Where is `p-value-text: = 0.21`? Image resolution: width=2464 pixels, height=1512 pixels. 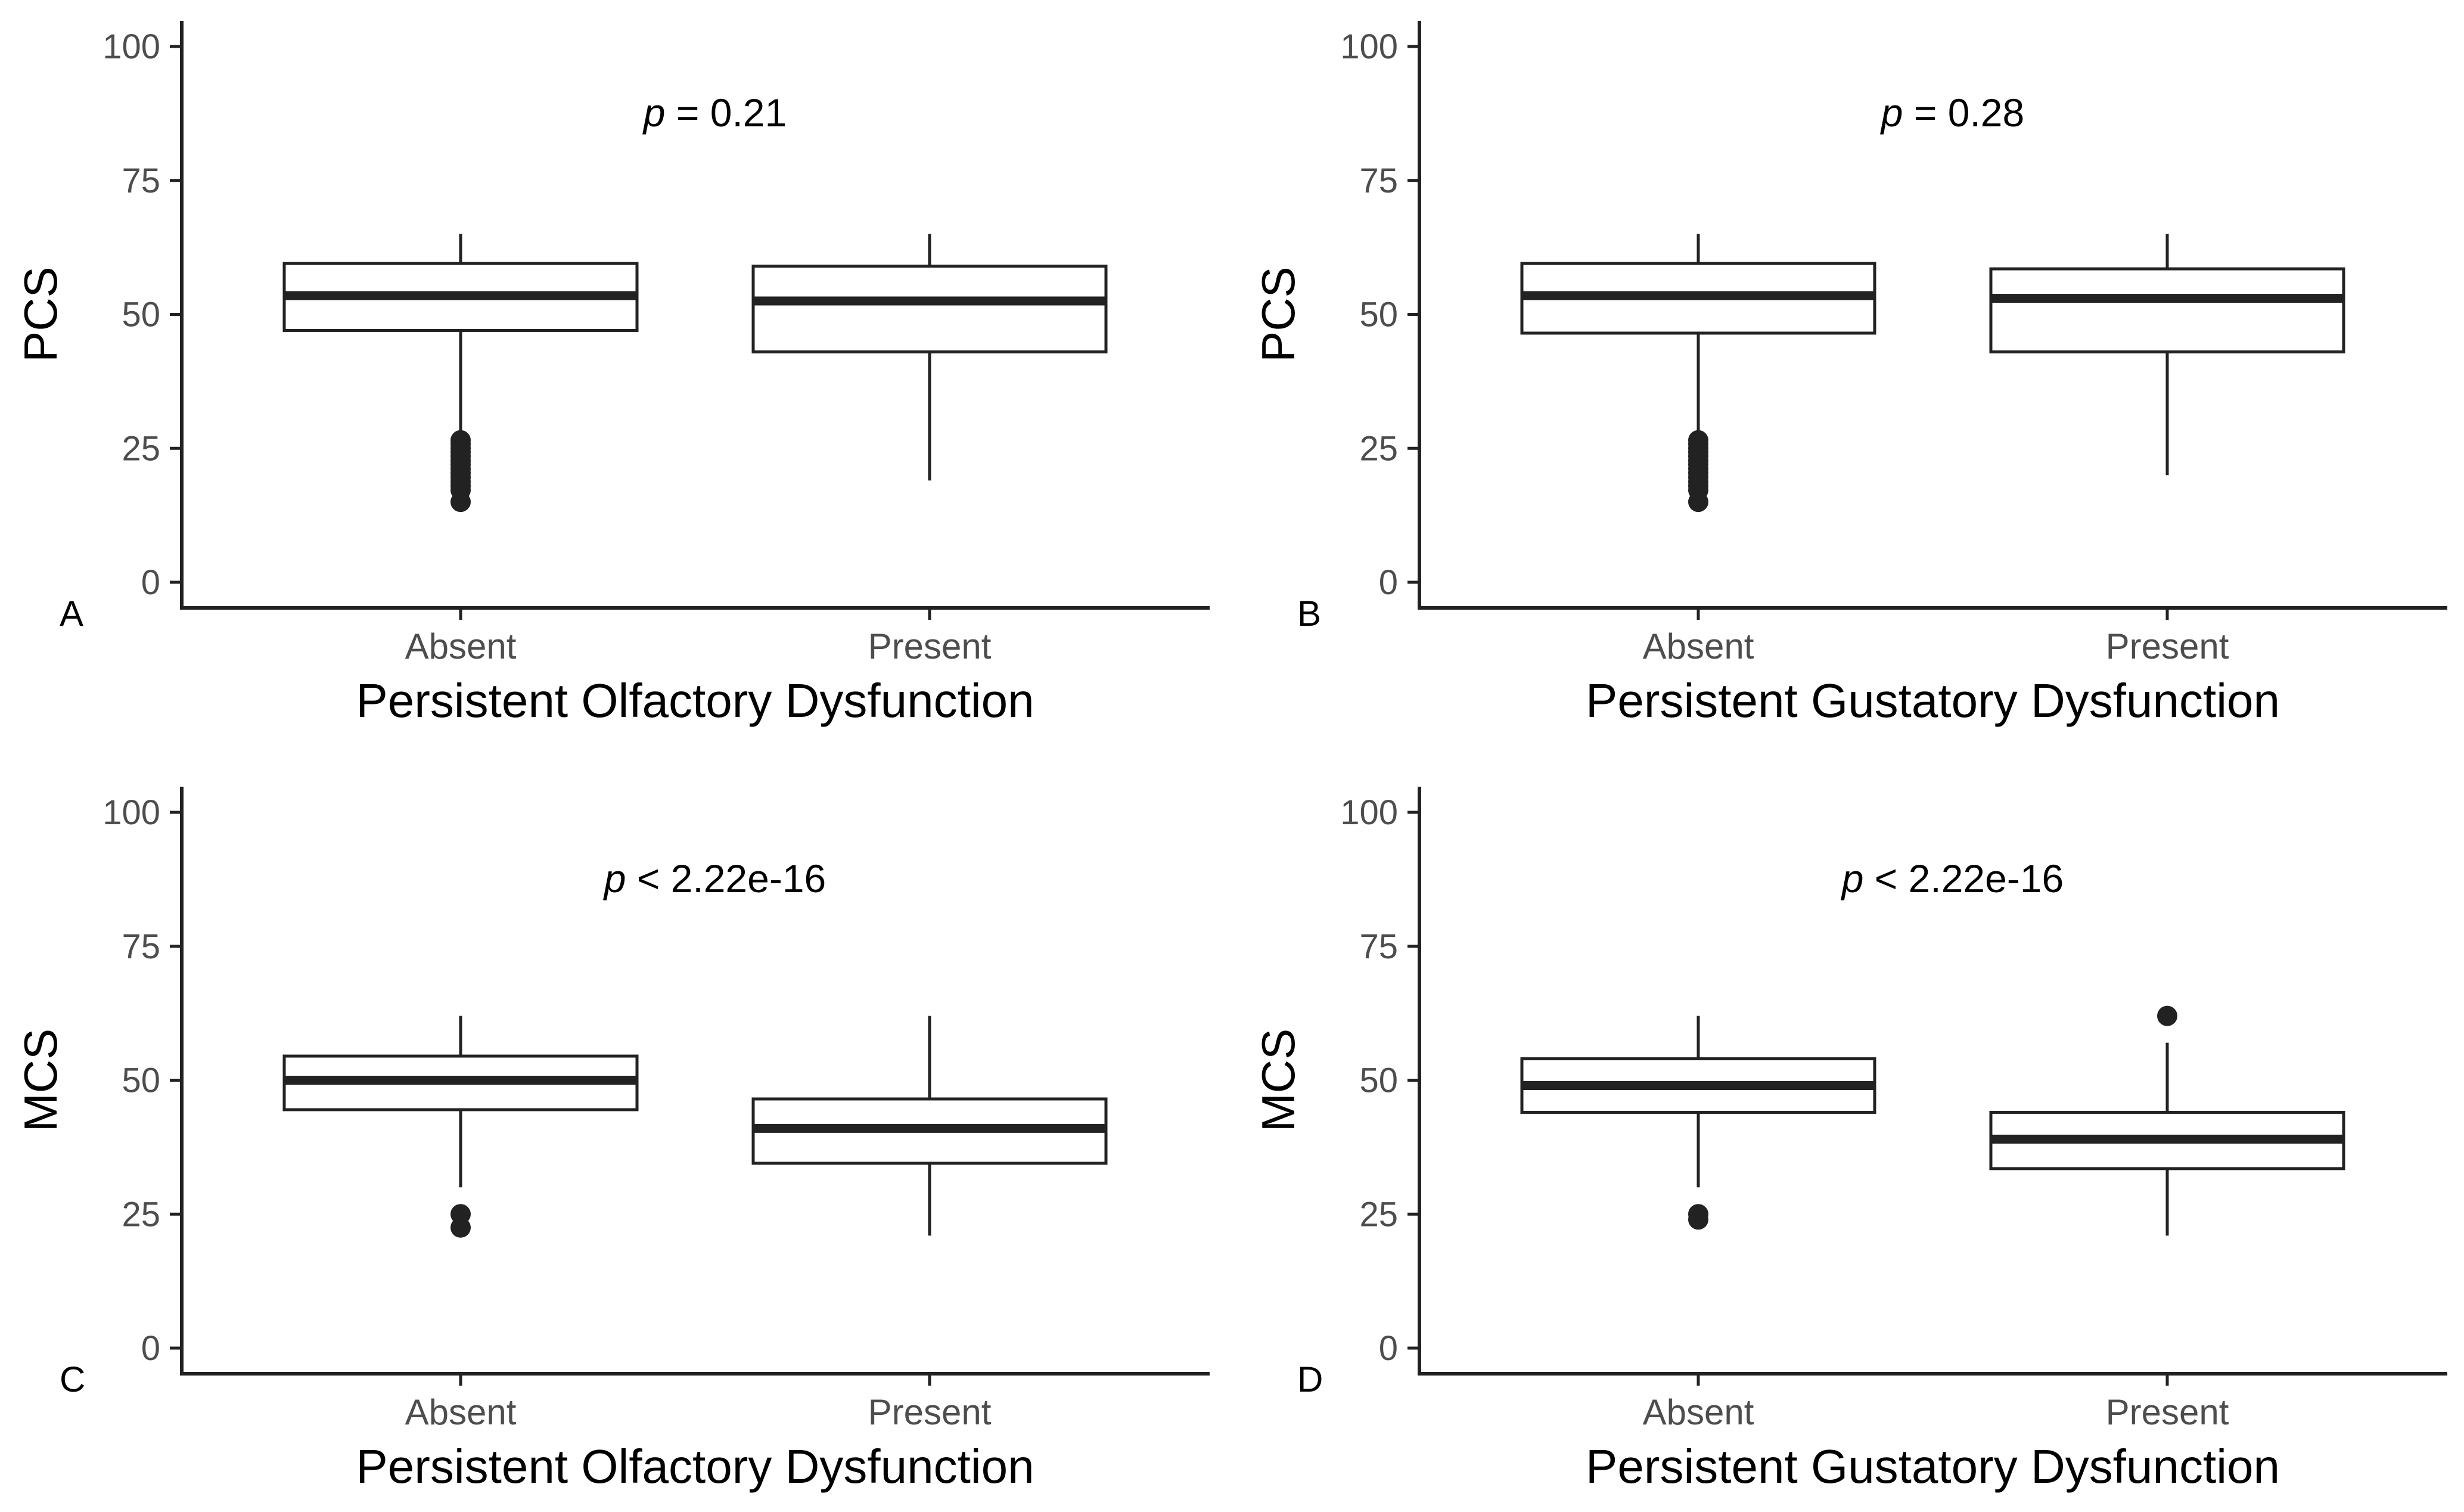 p-value-text: = 0.21 is located at coordinates (726, 113).